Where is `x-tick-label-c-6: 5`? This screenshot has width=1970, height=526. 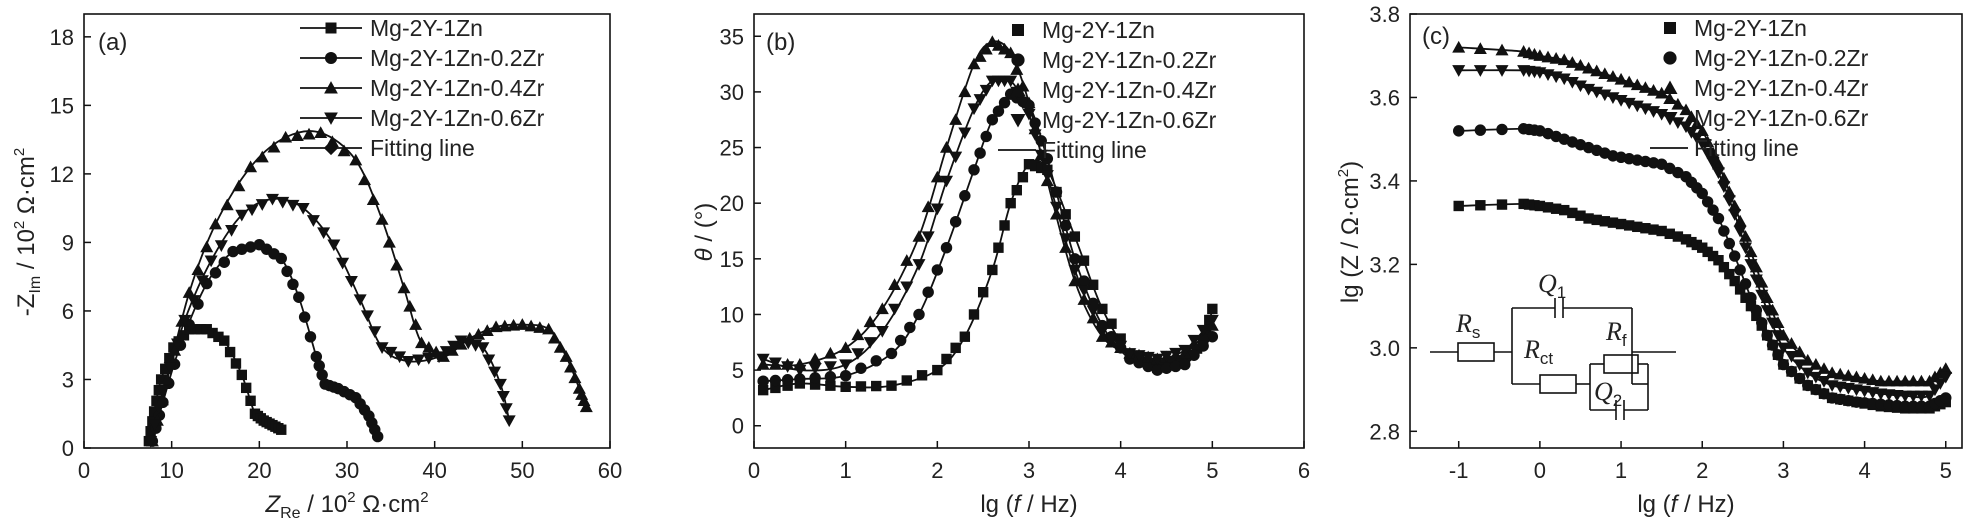
x-tick-label-c-6: 5 is located at coordinates (1946, 470).